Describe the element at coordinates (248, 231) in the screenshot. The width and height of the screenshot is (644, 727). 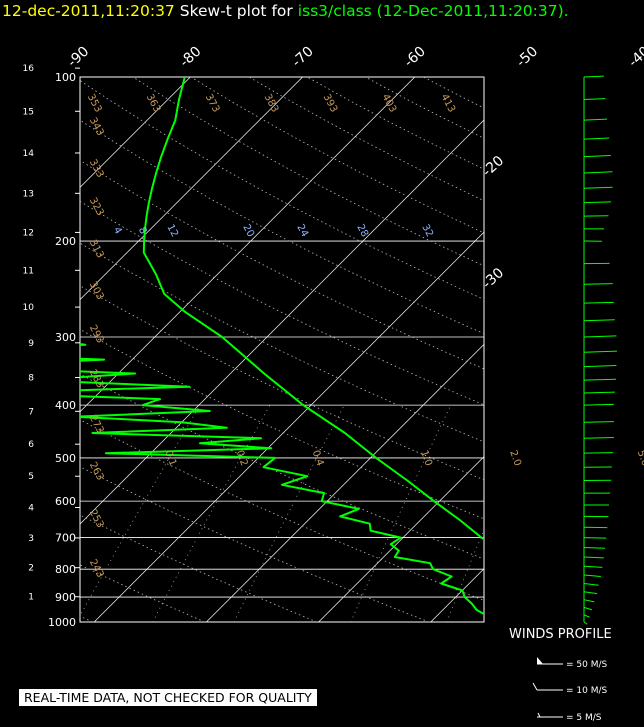
I see `mixing-ratio-label: 20` at that location.